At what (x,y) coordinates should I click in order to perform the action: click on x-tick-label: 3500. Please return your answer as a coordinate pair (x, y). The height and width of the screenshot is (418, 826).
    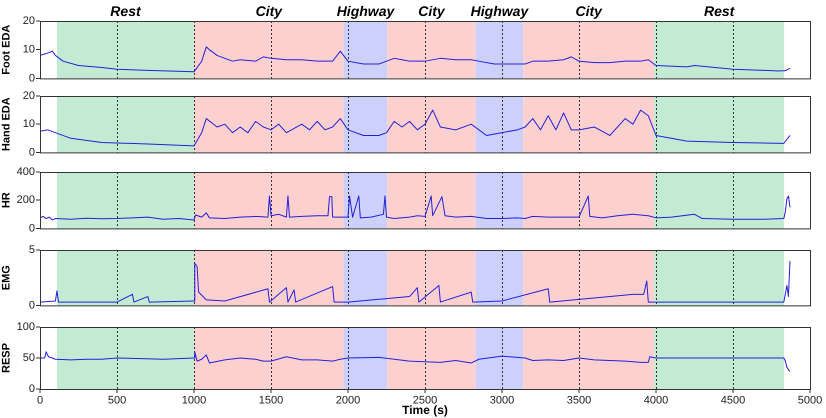
    Looking at the image, I should click on (579, 400).